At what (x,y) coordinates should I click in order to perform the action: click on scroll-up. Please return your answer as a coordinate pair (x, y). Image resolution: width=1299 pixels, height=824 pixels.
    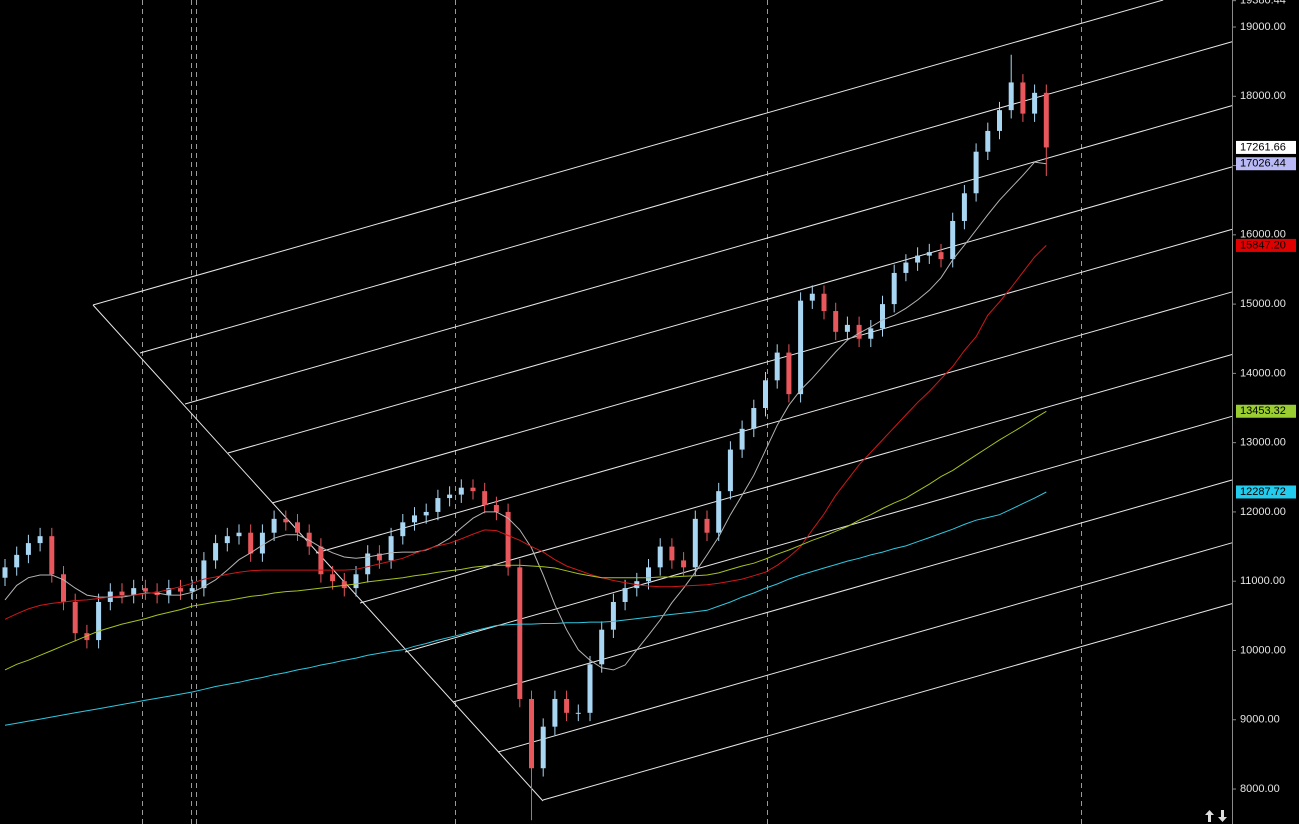
    Looking at the image, I should click on (1209, 816).